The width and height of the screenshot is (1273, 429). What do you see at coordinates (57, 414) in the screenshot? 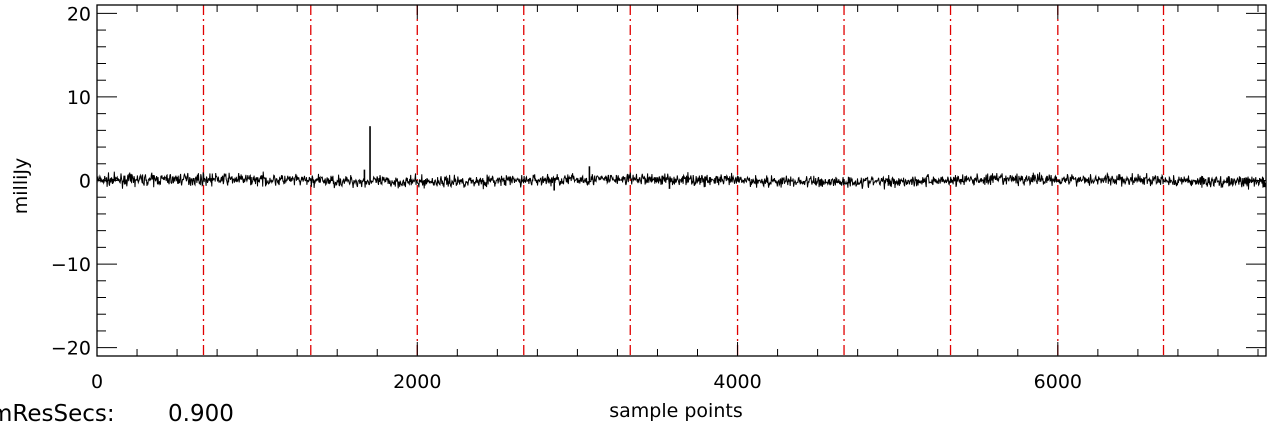
I see `footer-label: mResSecs:` at bounding box center [57, 414].